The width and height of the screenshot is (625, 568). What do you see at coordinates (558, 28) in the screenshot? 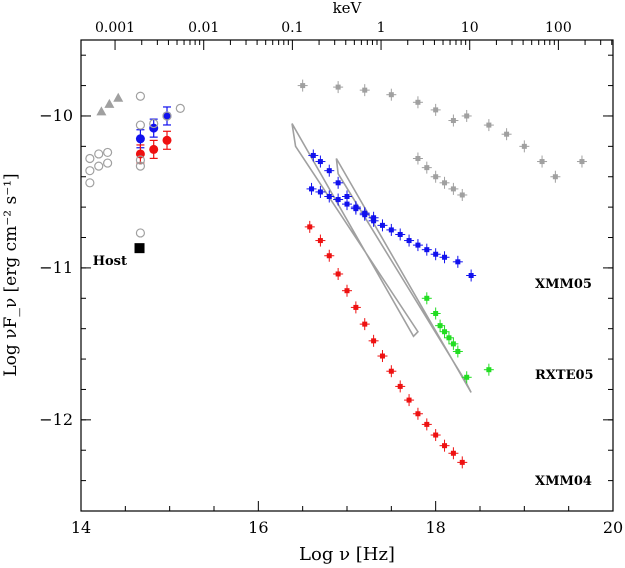
I see `top-tick-label: 100` at bounding box center [558, 28].